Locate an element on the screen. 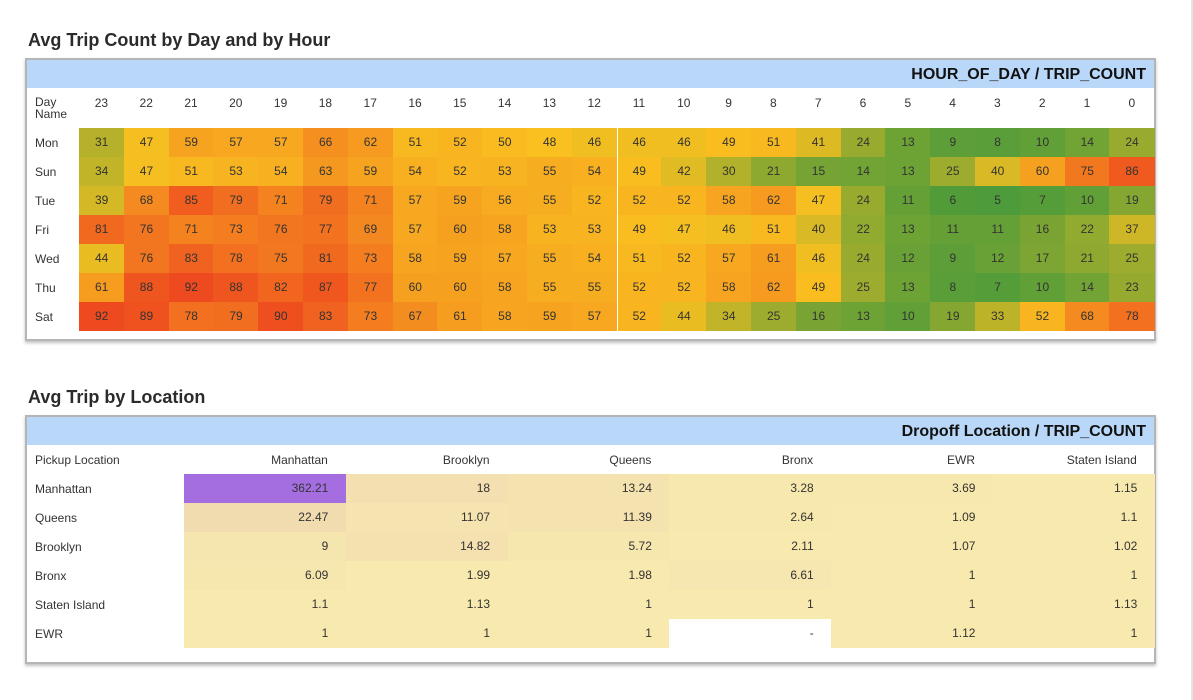 This screenshot has width=1193, height=700. heatmap-cell: 24 is located at coordinates (863, 258).